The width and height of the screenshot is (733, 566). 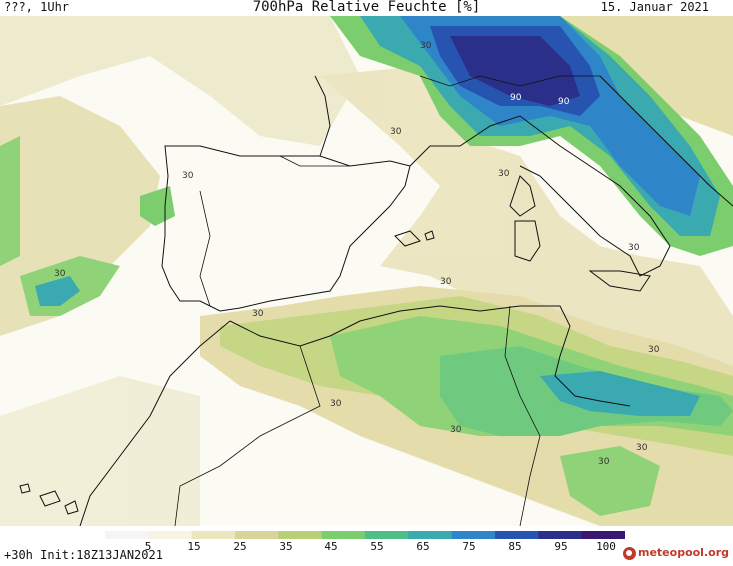 I want to click on scale-tick: 55, so click(x=377, y=546).